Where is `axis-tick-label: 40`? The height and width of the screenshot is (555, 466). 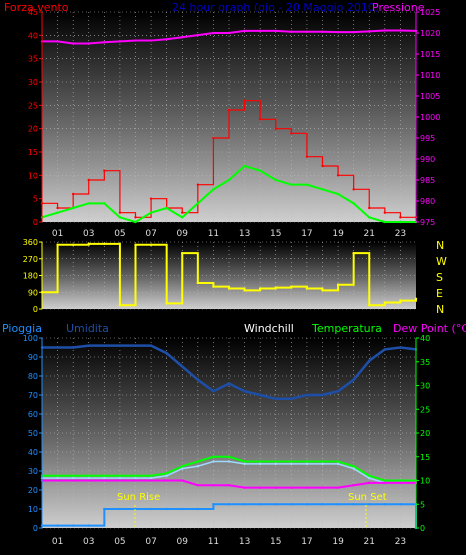 axis-tick-label: 40 is located at coordinates (33, 452).